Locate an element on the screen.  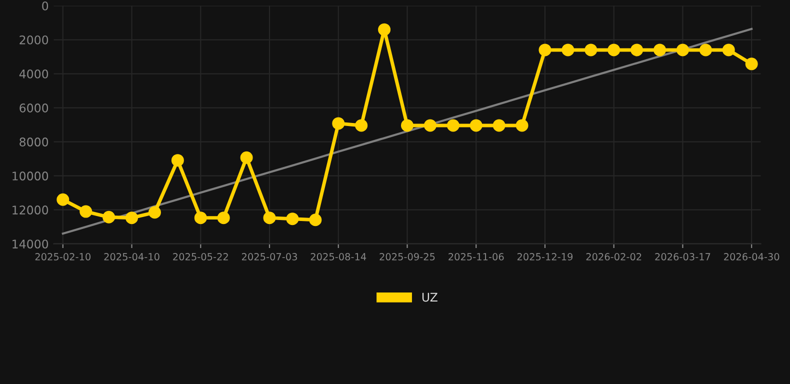
x-tick-label: 2025-11-06 is located at coordinates (476, 256).